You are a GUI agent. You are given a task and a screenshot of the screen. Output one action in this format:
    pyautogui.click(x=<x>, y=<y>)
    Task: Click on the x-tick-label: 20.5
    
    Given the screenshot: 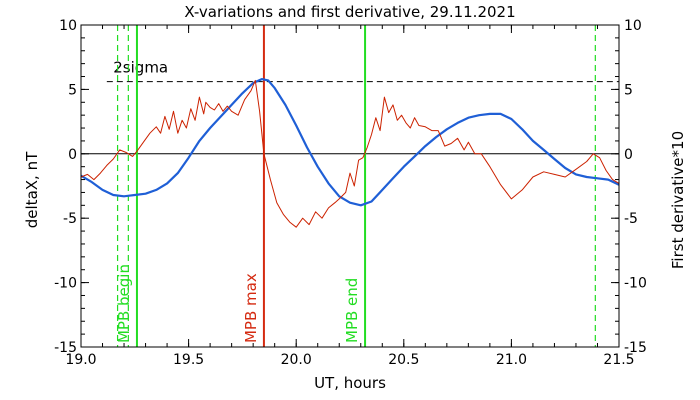 What is the action you would take?
    pyautogui.click(x=403, y=360)
    